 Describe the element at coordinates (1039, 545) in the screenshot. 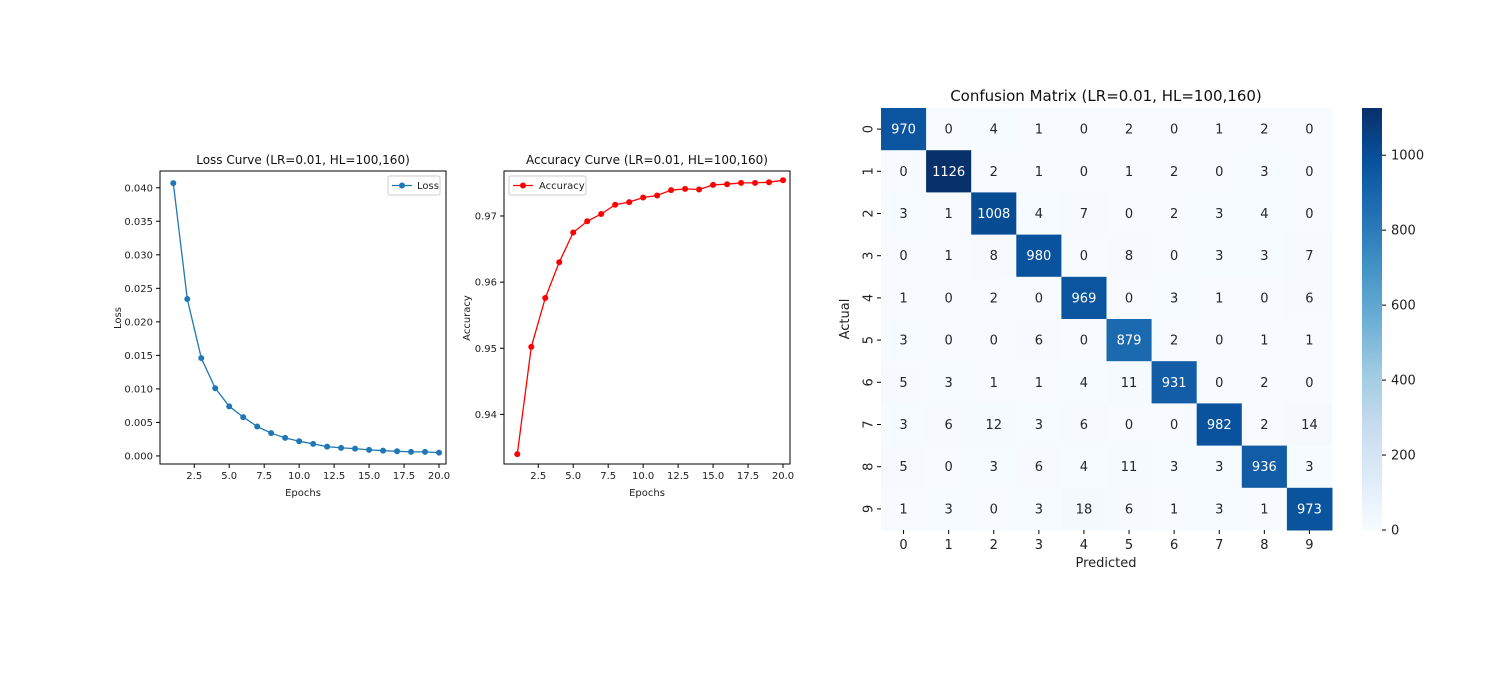

I see `matrix-x-tick-label: 3` at that location.